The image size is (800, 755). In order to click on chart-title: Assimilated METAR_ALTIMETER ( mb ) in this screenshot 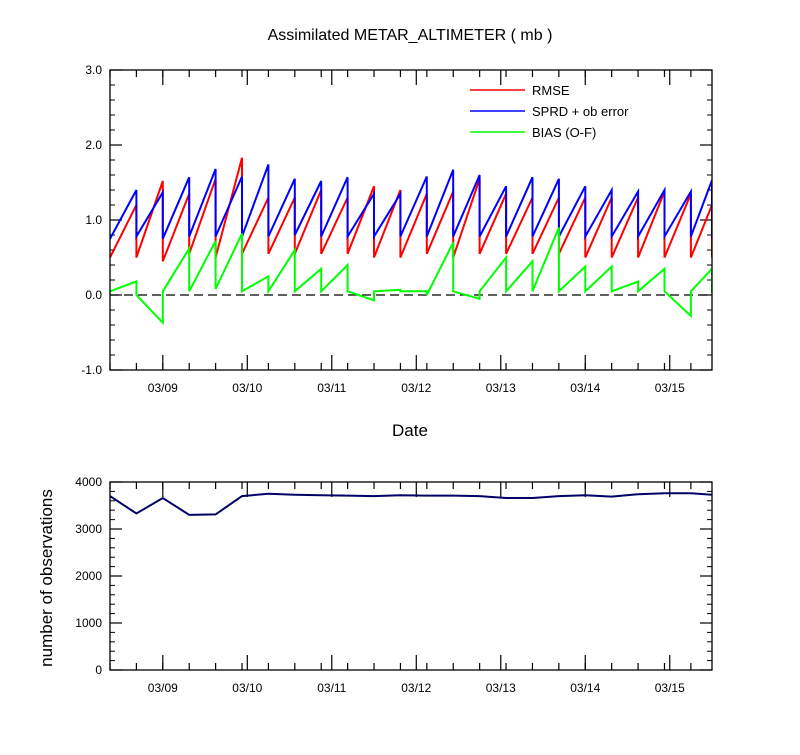, I will do `click(410, 35)`.